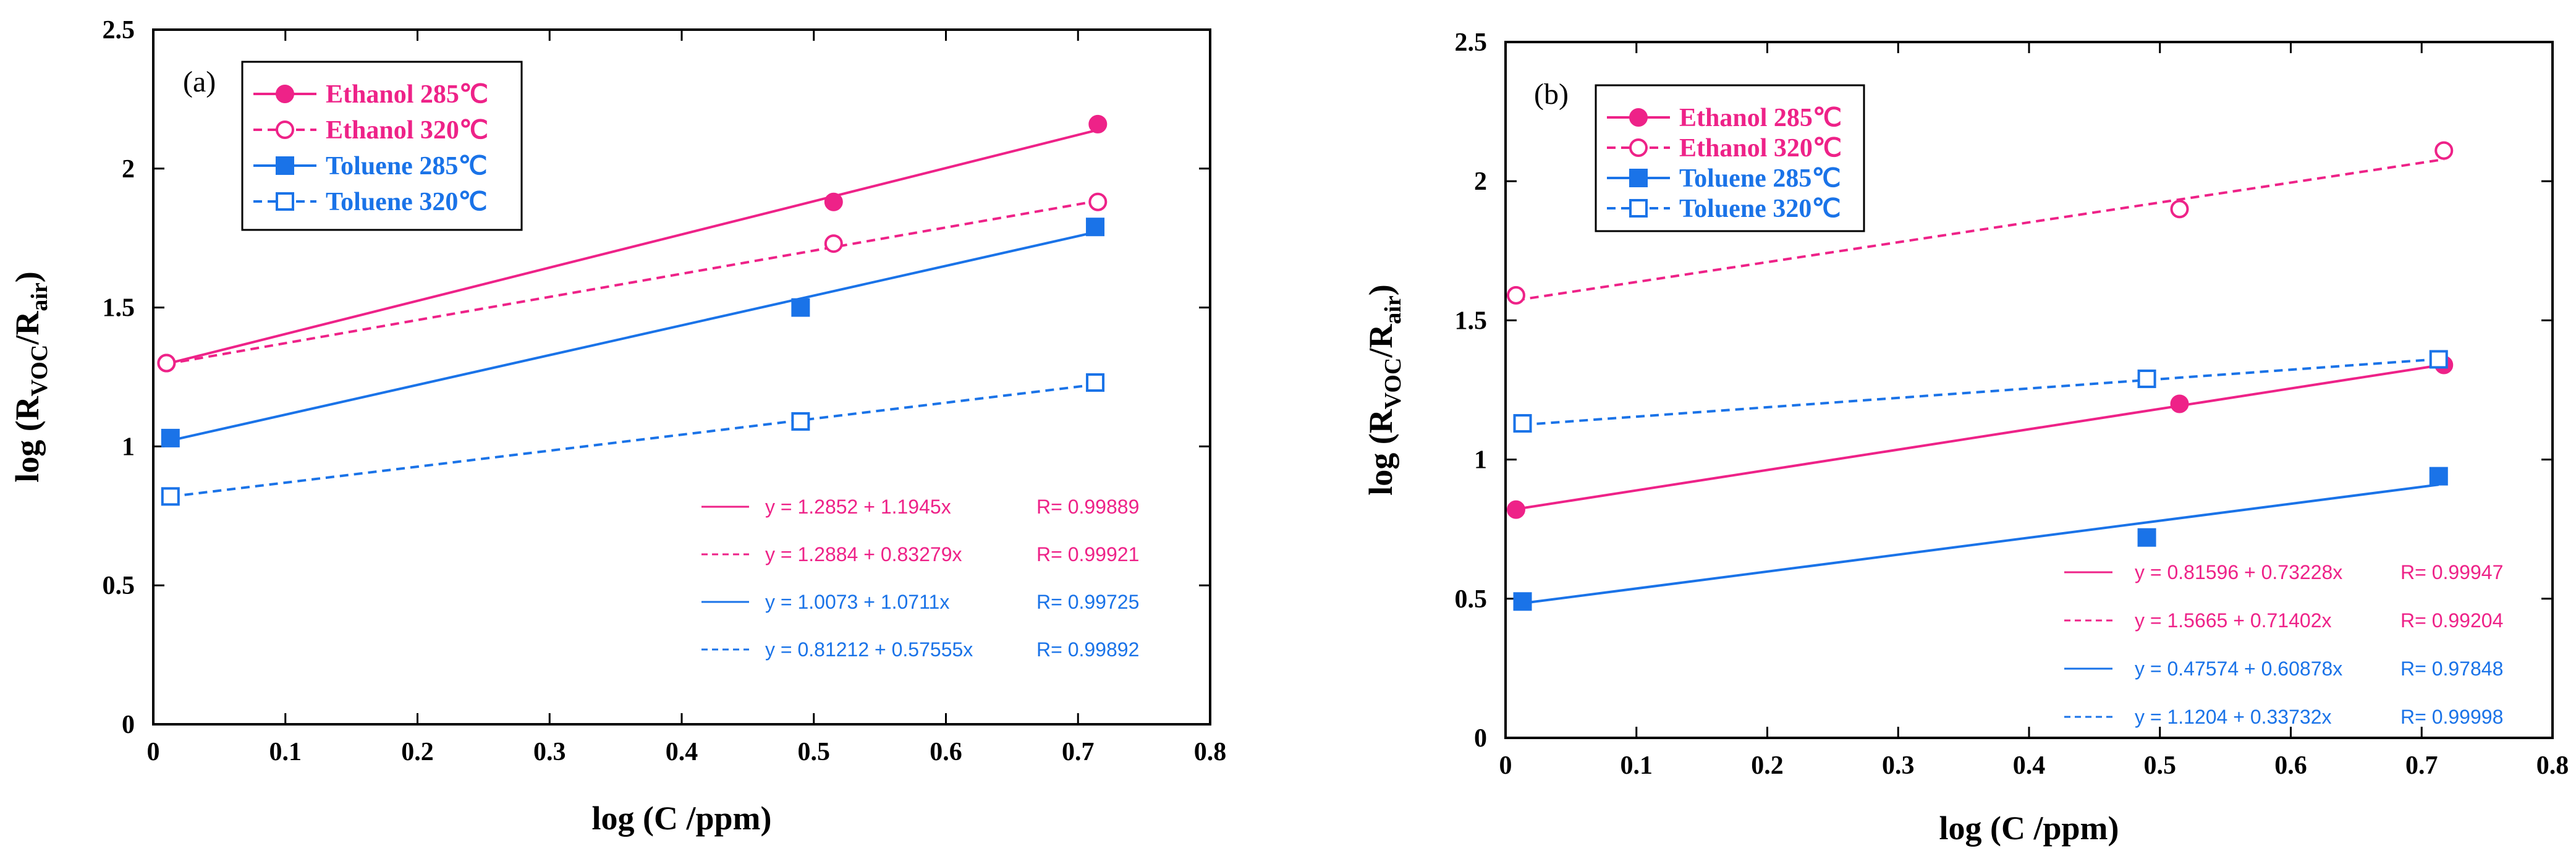 The image size is (2576, 859). Describe the element at coordinates (2238, 669) in the screenshot. I see `fit-equation: y = 0.47574 + 0.60878x` at that location.